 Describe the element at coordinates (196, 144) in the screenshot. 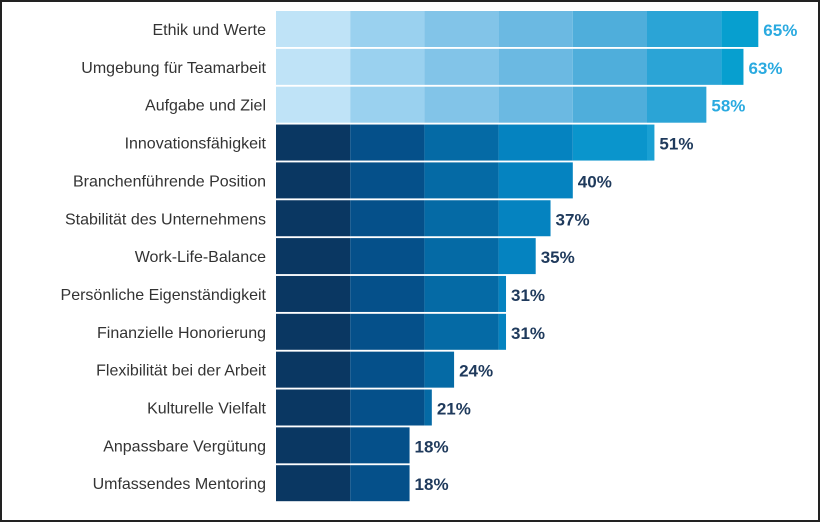

I see `category-label: Innovationsfähigkeit` at that location.